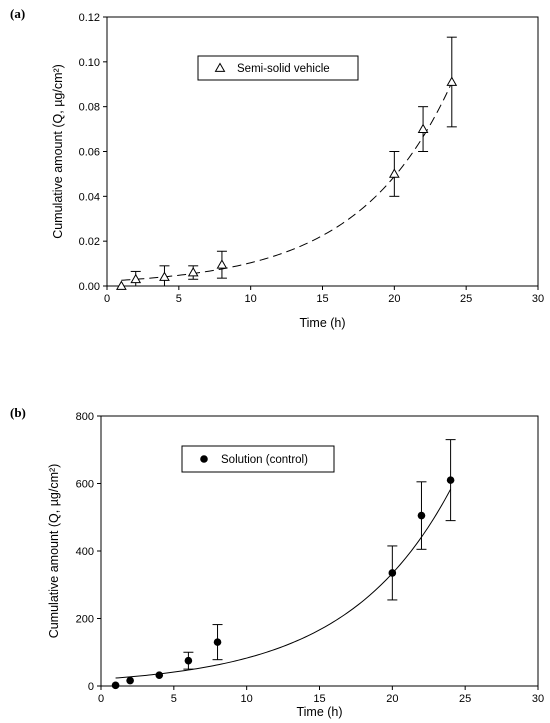  What do you see at coordinates (89, 242) in the screenshot?
I see `y-tick-label: 0.02` at bounding box center [89, 242].